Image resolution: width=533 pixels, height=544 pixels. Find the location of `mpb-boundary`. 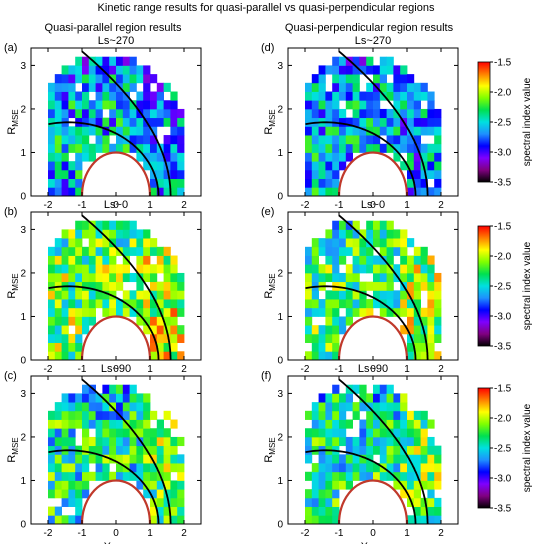

mpb-boundary is located at coordinates (361, 158).